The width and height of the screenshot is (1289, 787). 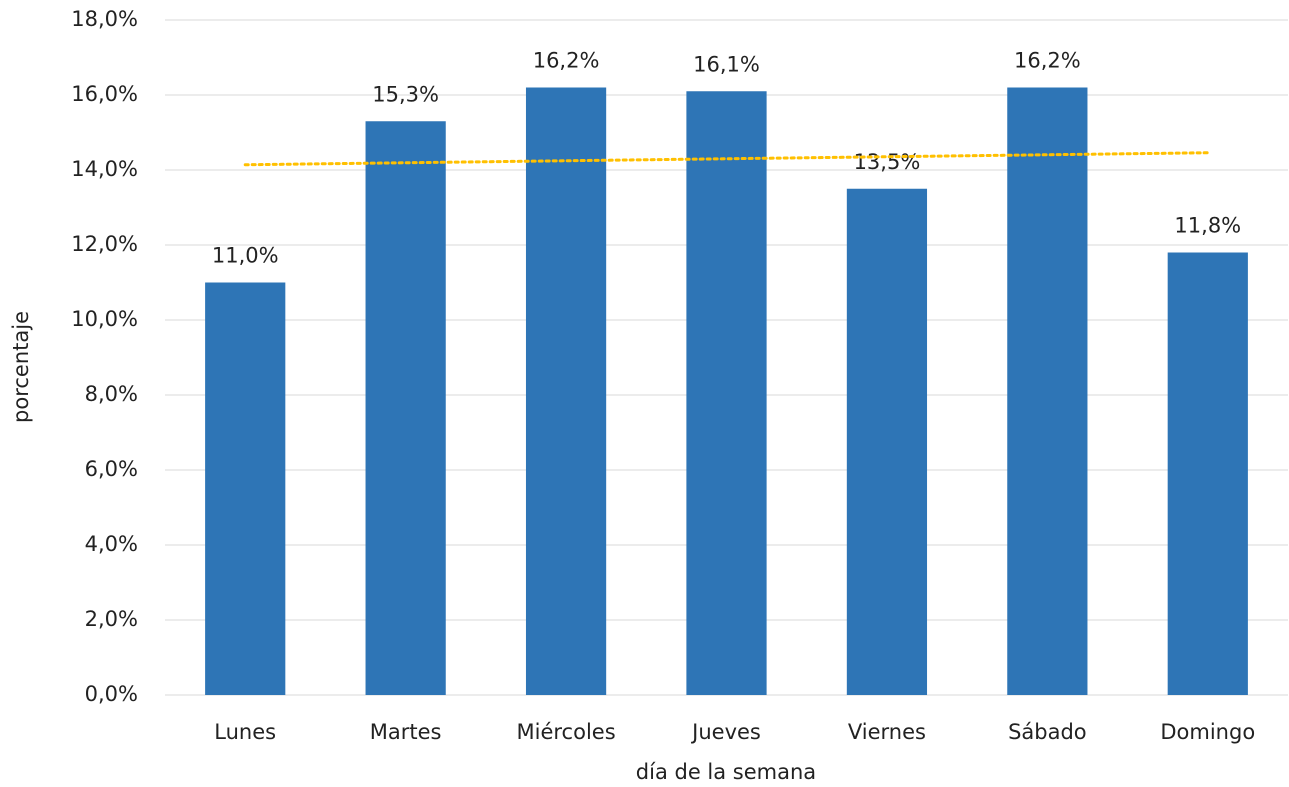 What do you see at coordinates (104, 94) in the screenshot?
I see `y-tick-label: 16,0%` at bounding box center [104, 94].